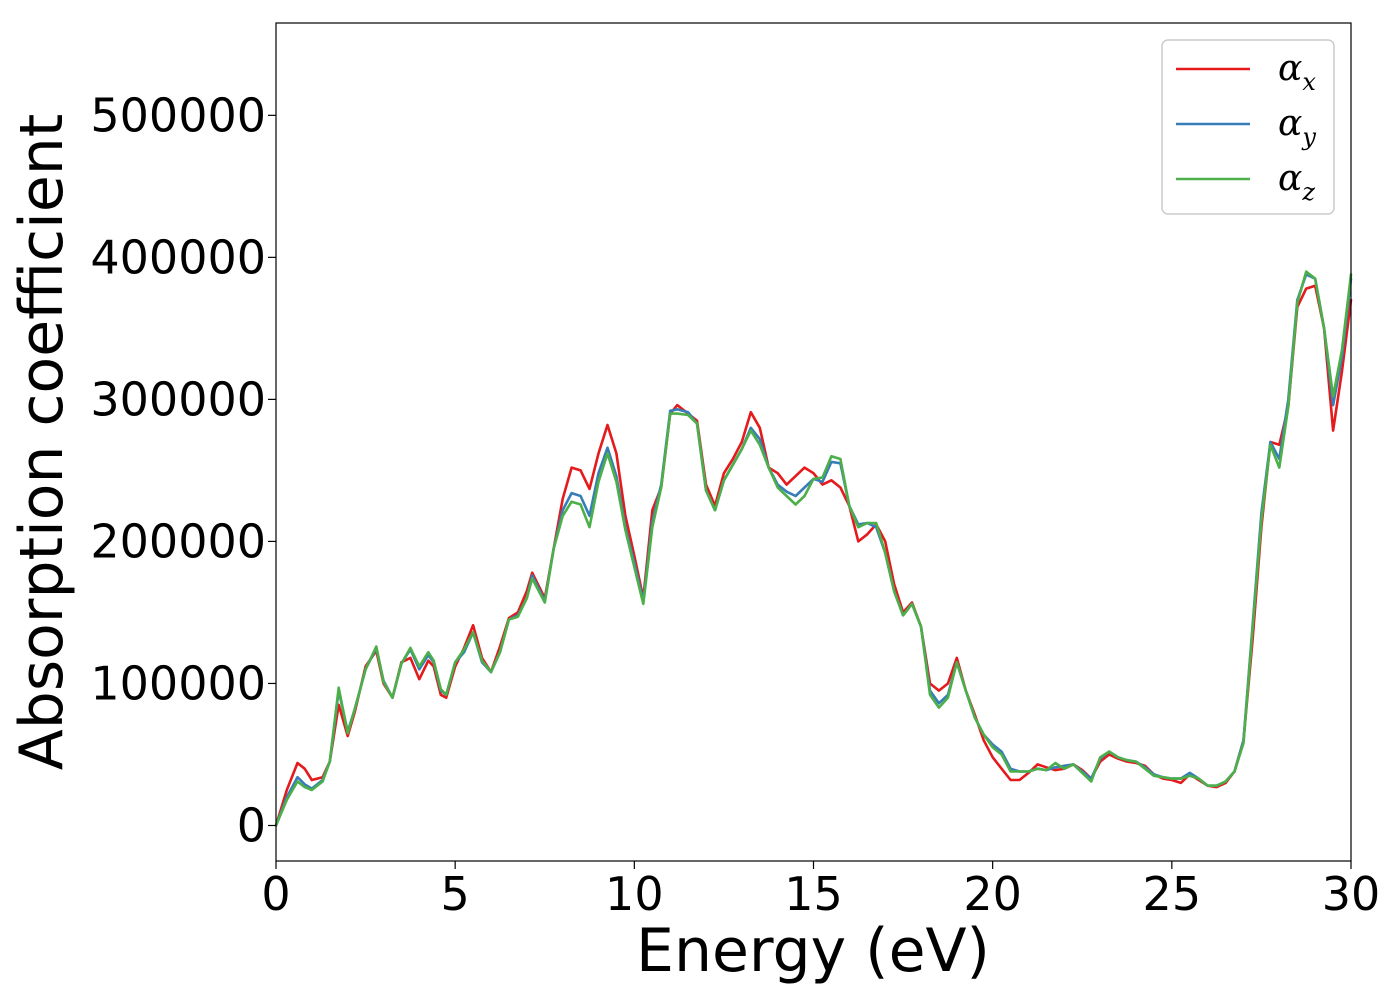 The image size is (1400, 1000). Describe the element at coordinates (1351, 894) in the screenshot. I see `x-tick-label: 30` at that location.